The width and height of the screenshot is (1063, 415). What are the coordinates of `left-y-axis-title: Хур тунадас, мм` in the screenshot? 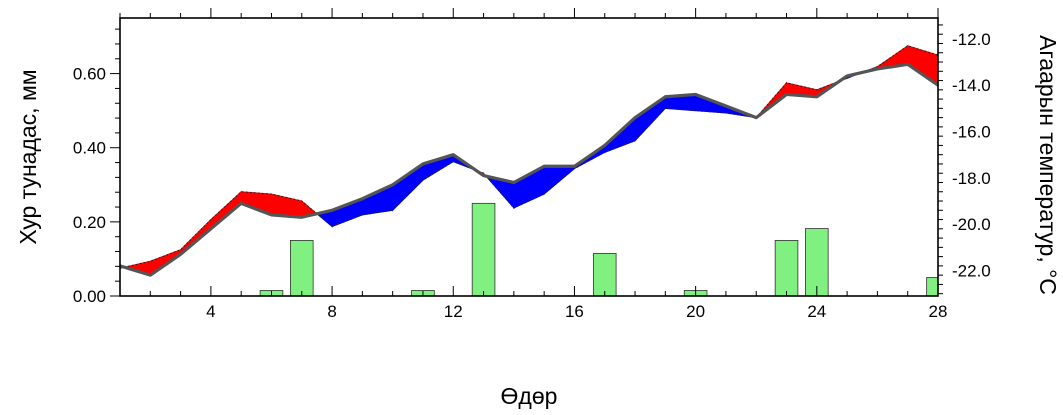 It's located at (28, 156).